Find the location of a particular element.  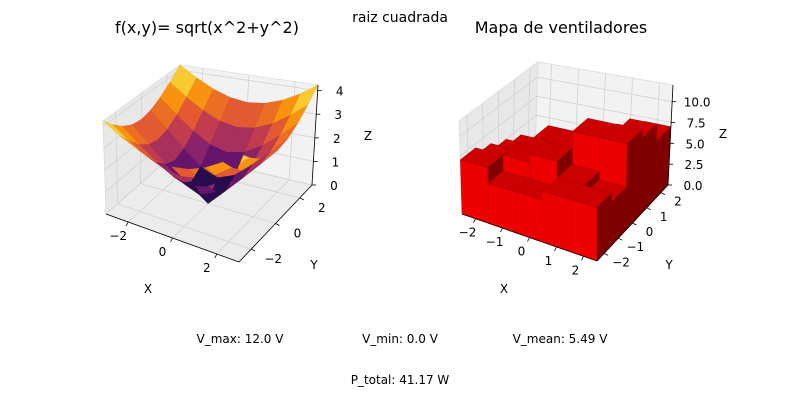

bar3d-ylabel: Y is located at coordinates (668, 265).